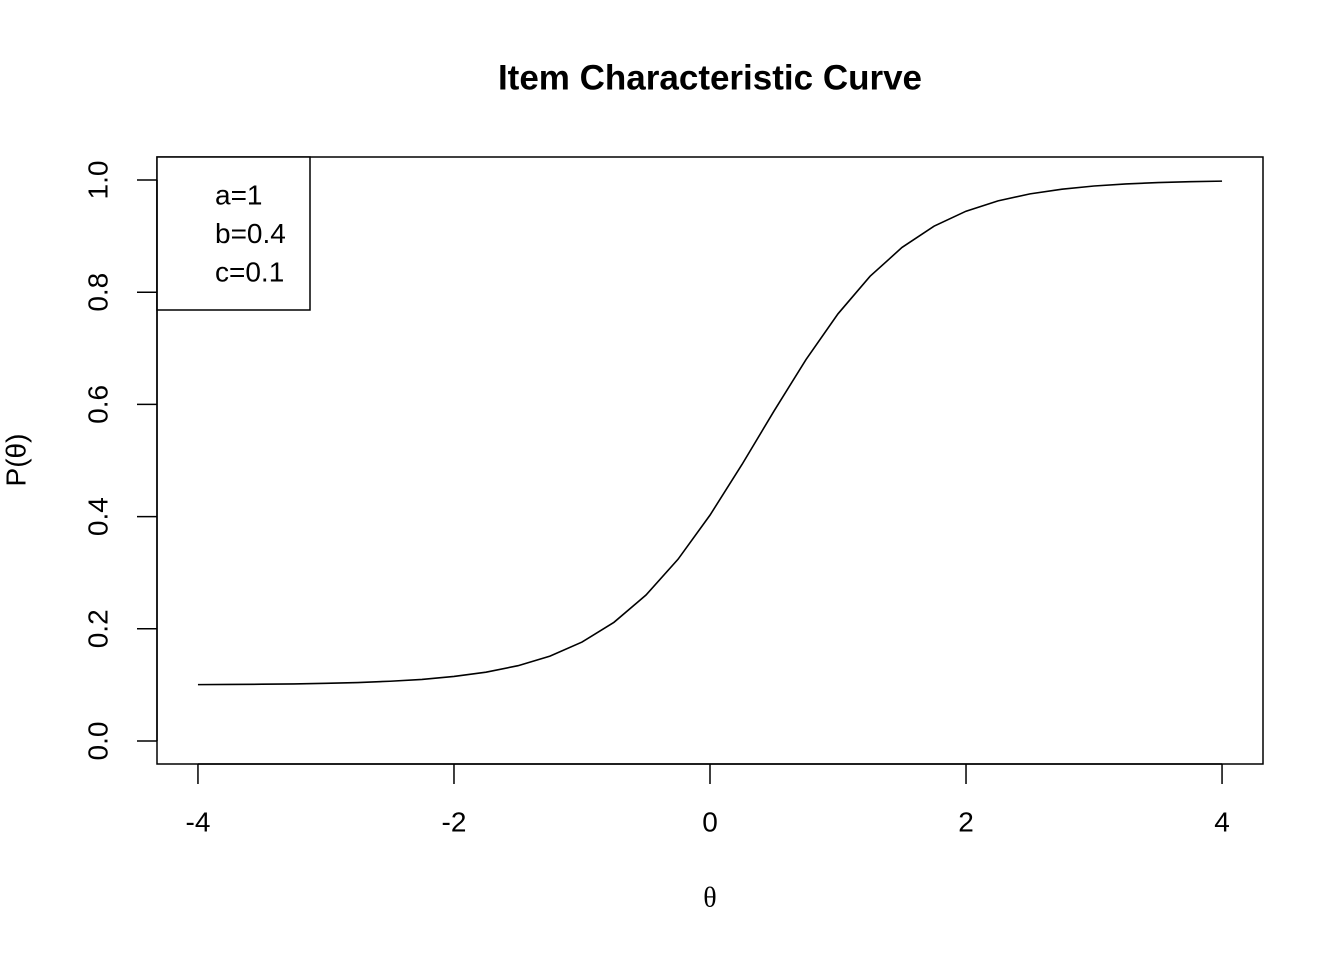  Describe the element at coordinates (97, 292) in the screenshot. I see `y-tick-label: 0.8` at that location.